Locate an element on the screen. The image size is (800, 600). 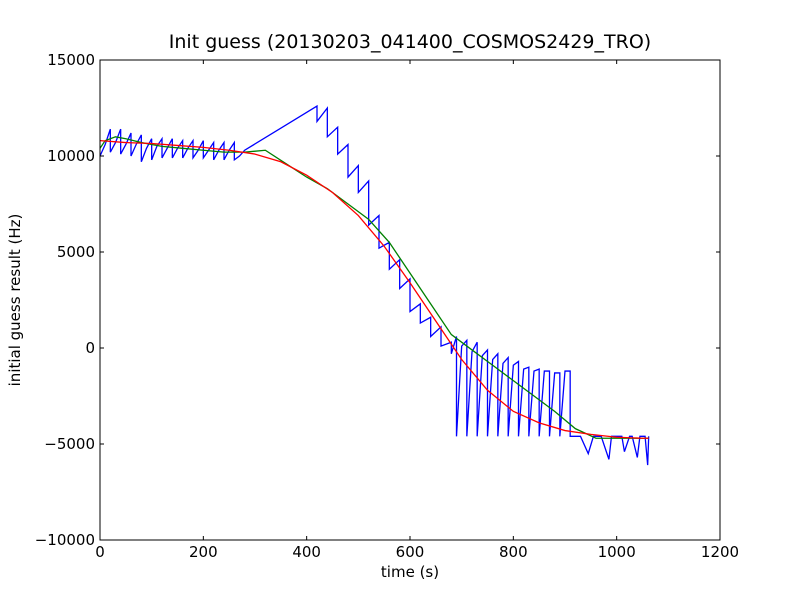
y-tick-label: 0 is located at coordinates (90, 348).